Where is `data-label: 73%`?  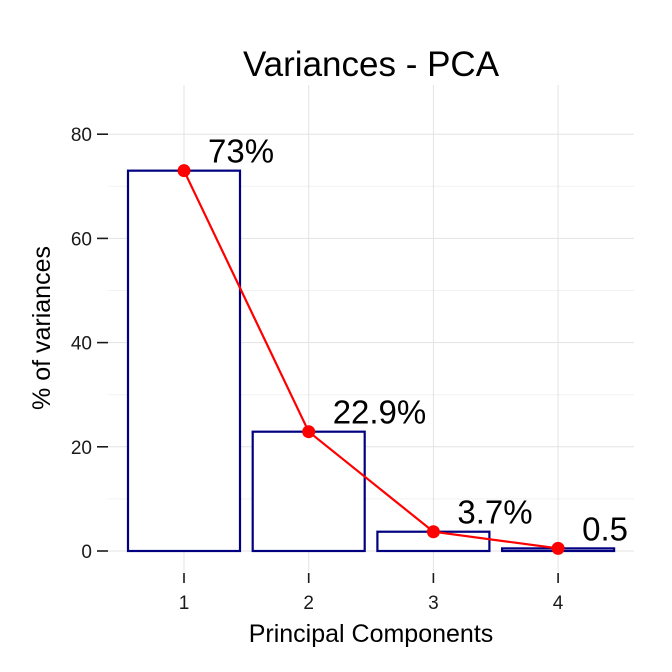
data-label: 73% is located at coordinates (241, 151).